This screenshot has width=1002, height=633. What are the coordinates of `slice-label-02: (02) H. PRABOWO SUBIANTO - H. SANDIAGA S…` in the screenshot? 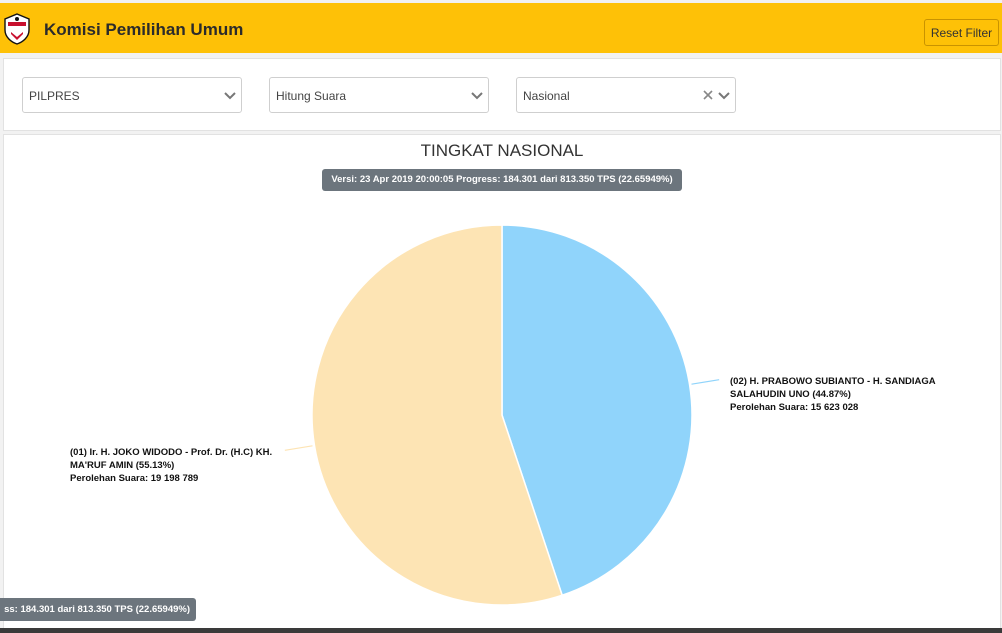 It's located at (845, 394).